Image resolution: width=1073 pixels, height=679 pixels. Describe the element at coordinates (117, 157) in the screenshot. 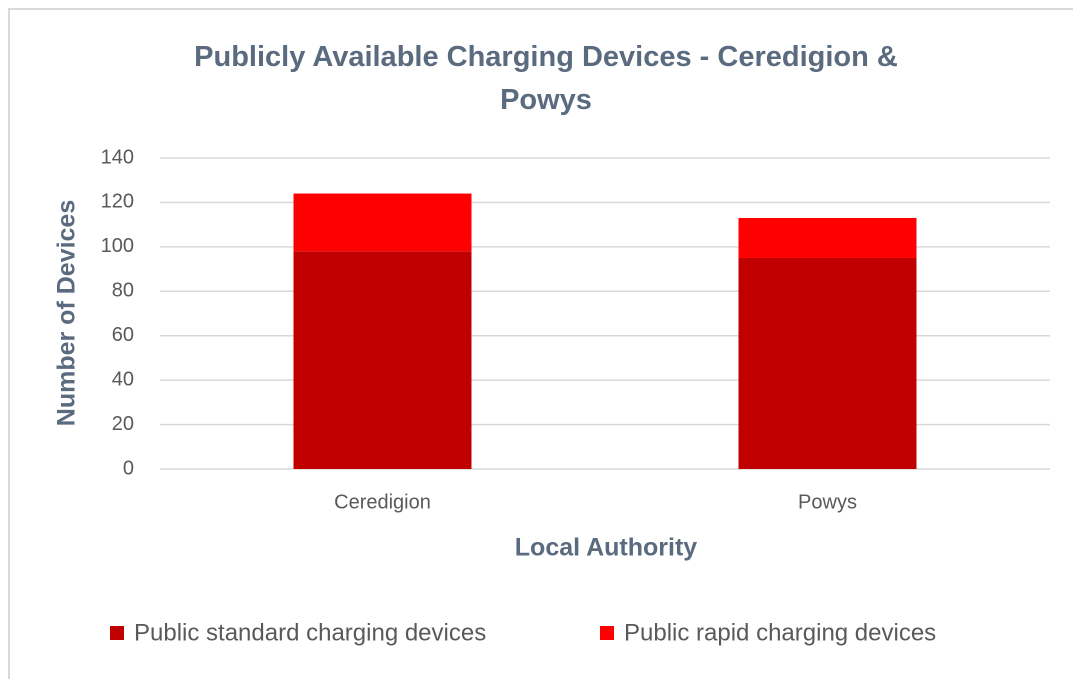

I see `y-tick-label: 140` at that location.